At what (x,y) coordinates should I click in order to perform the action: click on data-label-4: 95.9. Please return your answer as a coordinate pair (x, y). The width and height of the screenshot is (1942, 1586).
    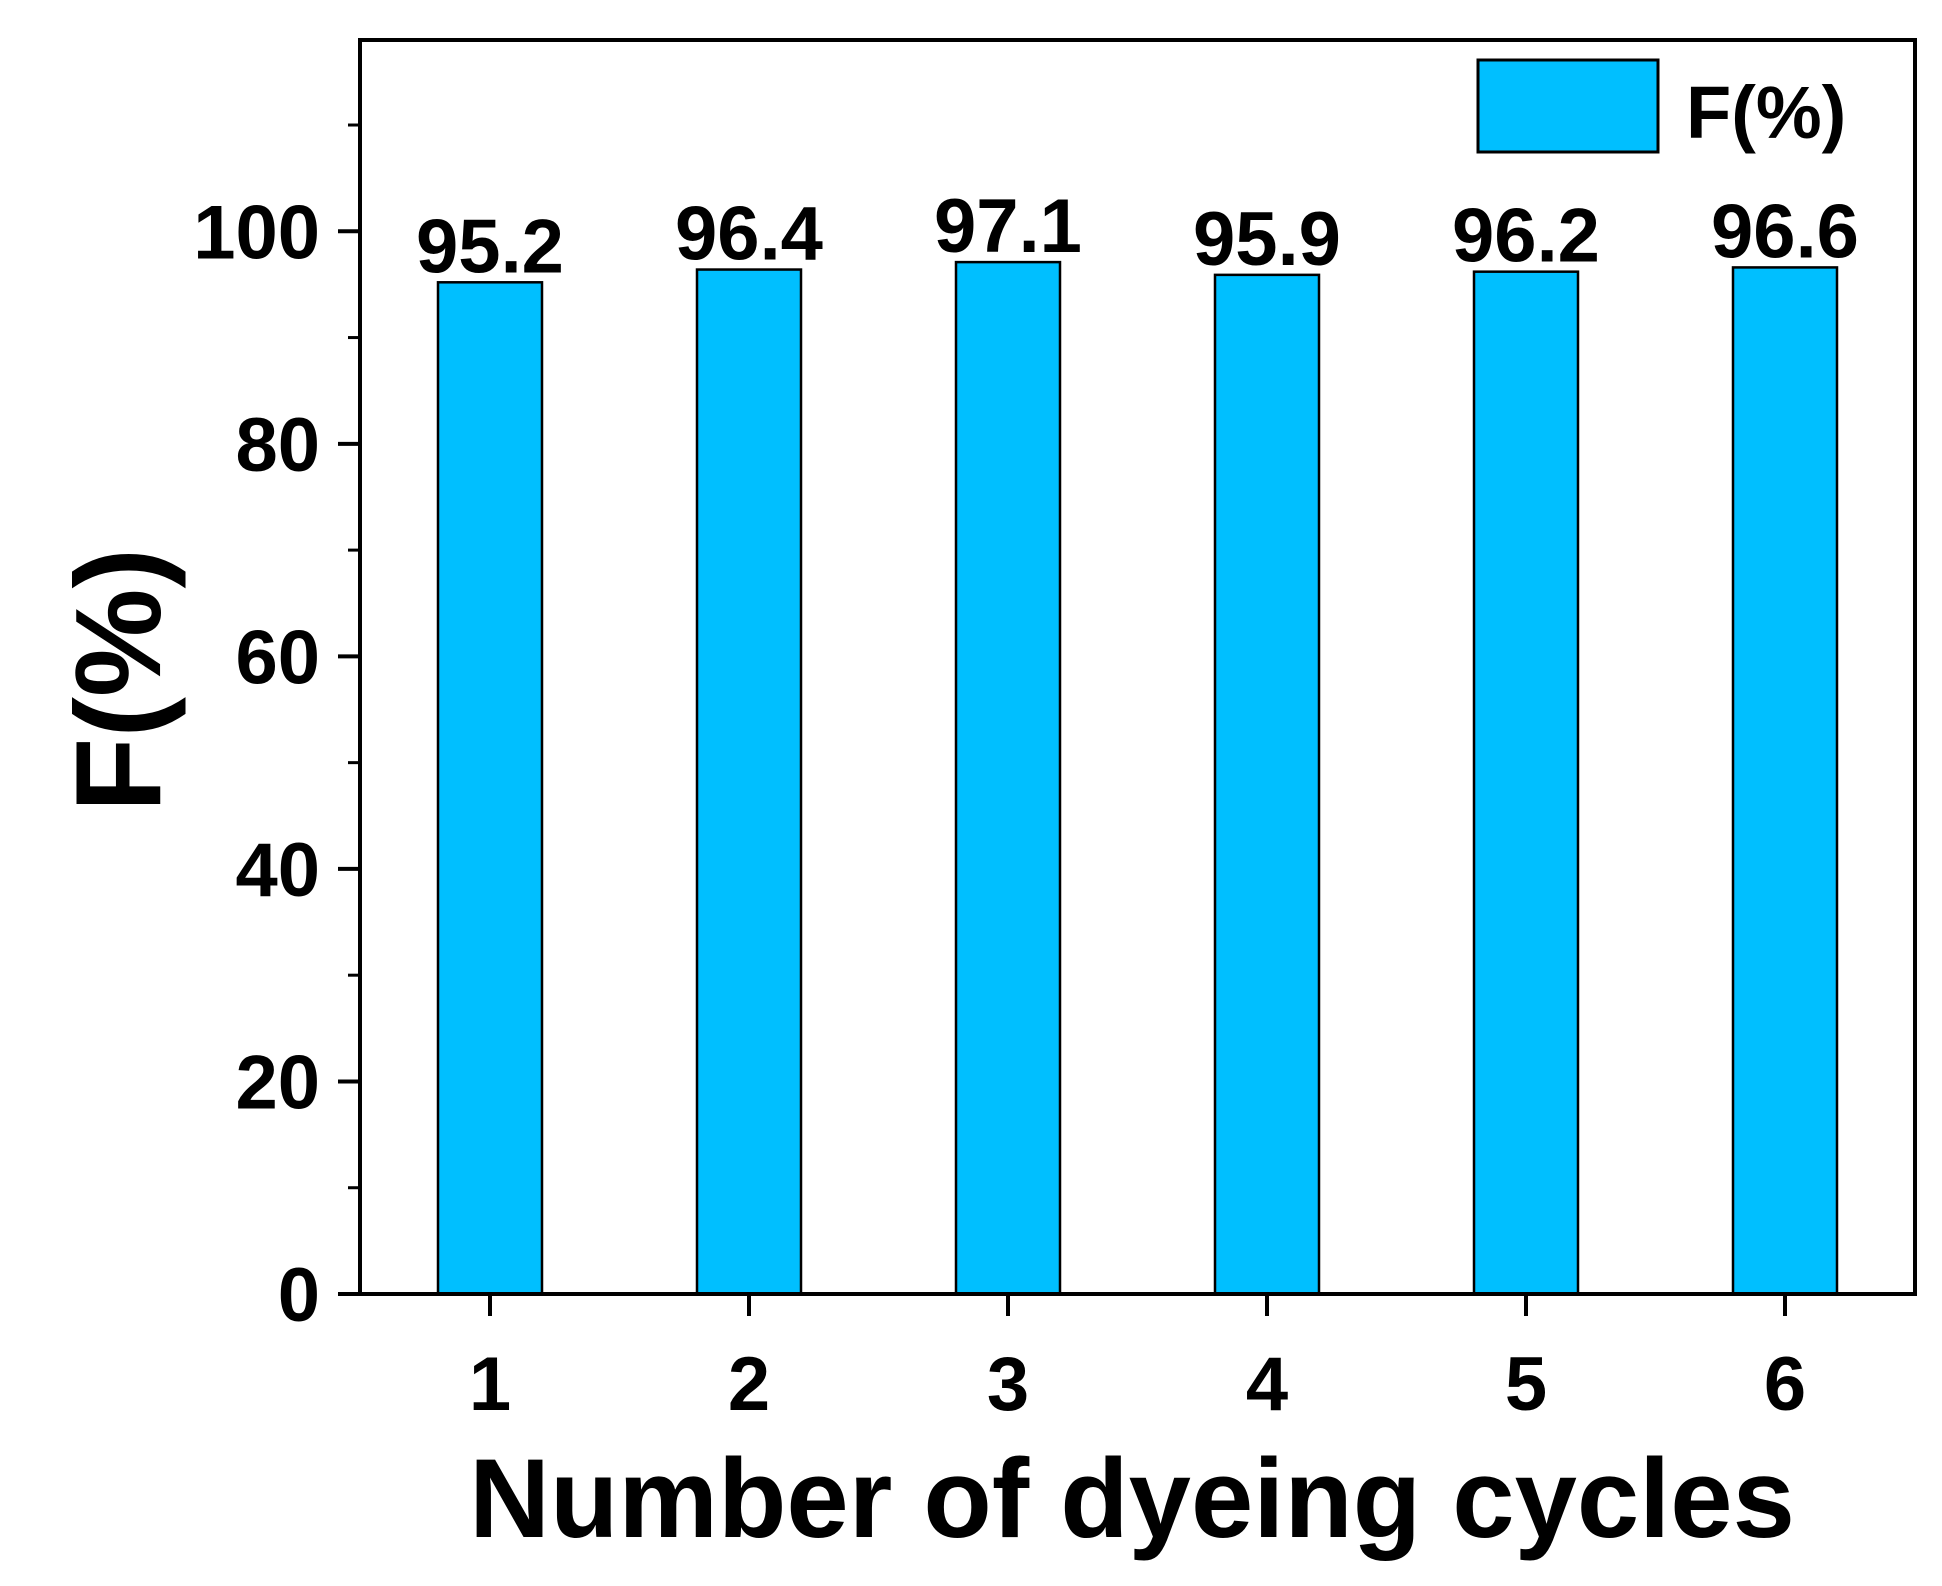
    Looking at the image, I should click on (1267, 239).